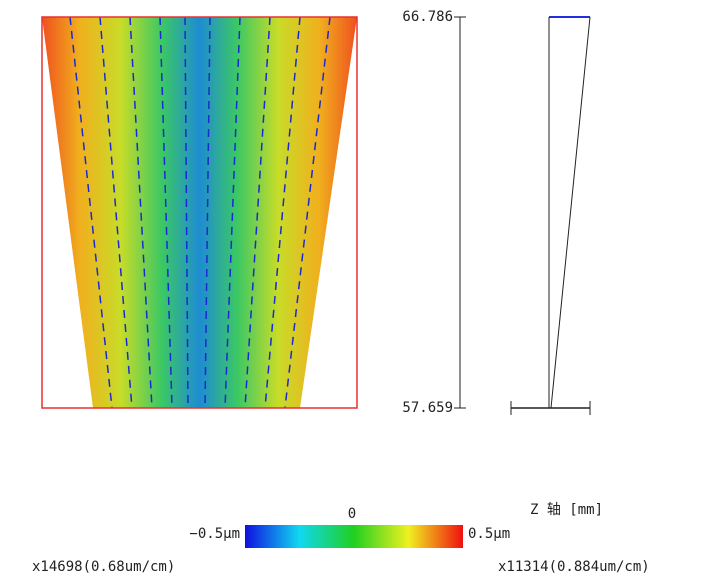 The width and height of the screenshot is (710, 580). What do you see at coordinates (427, 17) in the screenshot?
I see `z-axis-top-label: 66.786` at bounding box center [427, 17].